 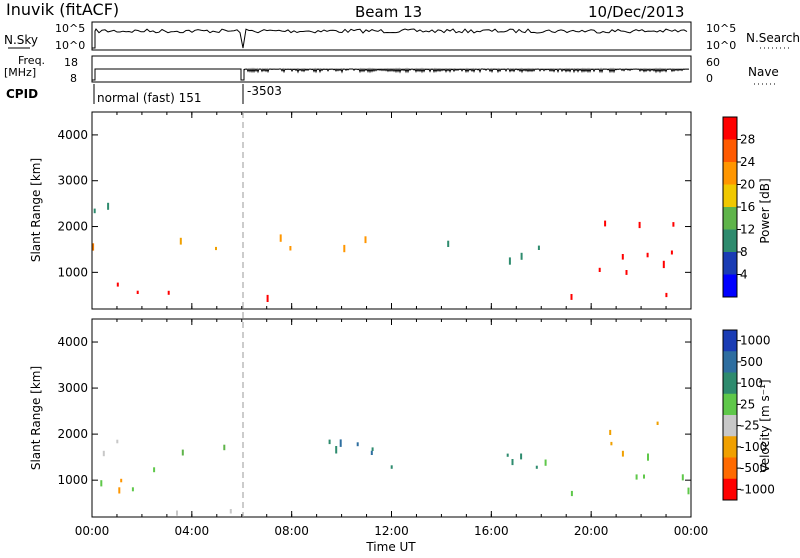 I want to click on velocity-ylabel: Slant Range [km], so click(x=36, y=418).